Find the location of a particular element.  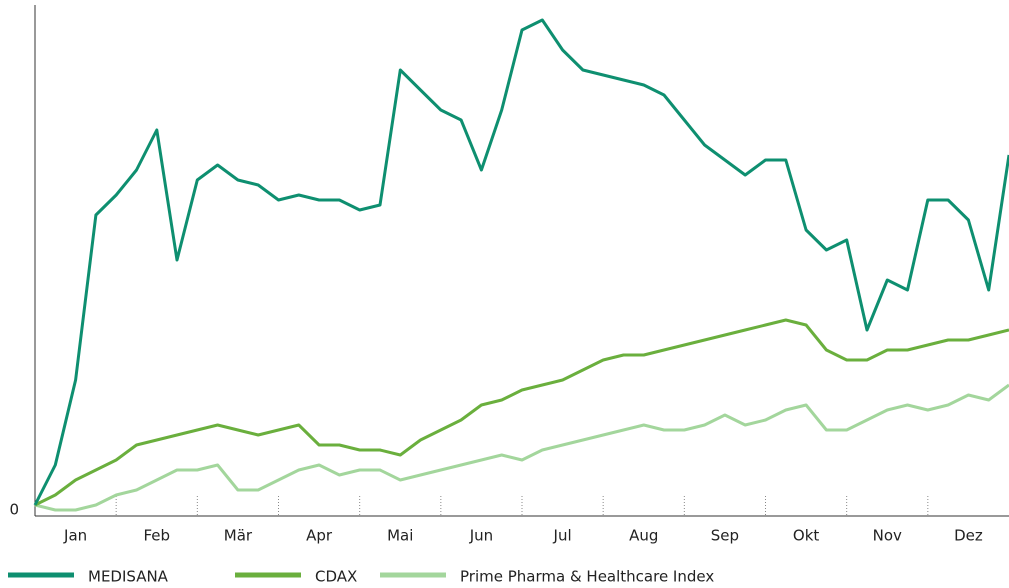

legend-label: Prime Pharma & Healthcare Index is located at coordinates (587, 577).